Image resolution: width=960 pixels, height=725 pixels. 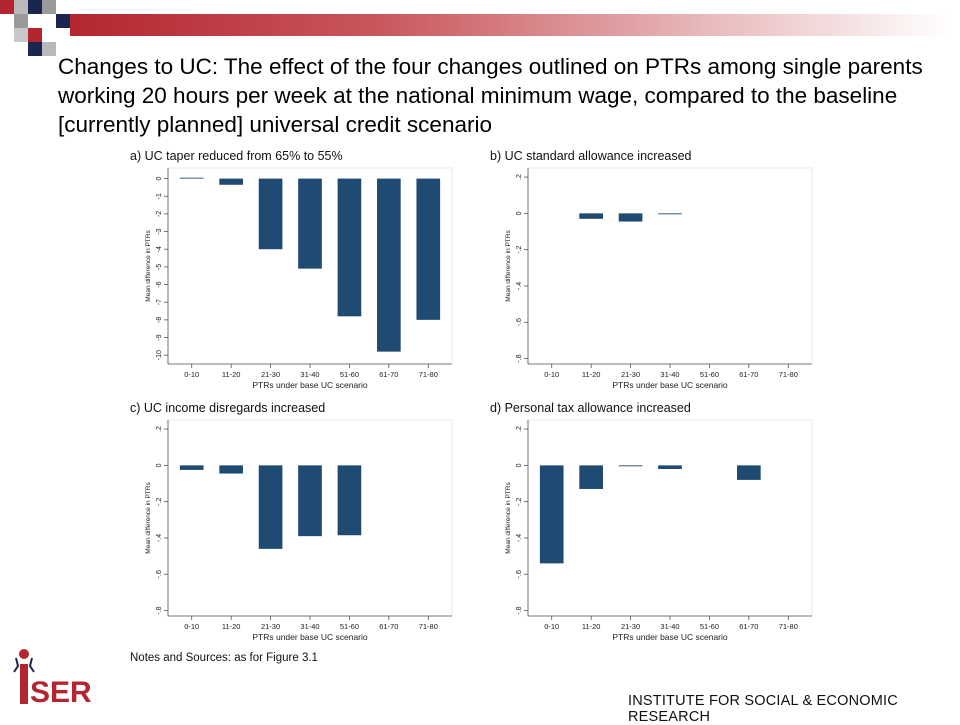 I want to click on notes-and-sources: Notes and Sources: as for Figure 3.1, so click(x=224, y=658).